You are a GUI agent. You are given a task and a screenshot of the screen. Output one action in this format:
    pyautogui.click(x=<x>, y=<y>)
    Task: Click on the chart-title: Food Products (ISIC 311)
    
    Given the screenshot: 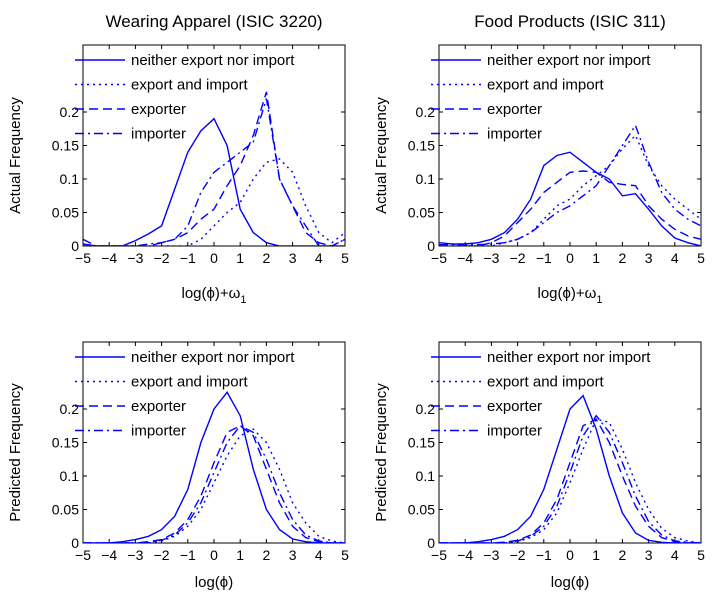 What is the action you would take?
    pyautogui.click(x=570, y=21)
    